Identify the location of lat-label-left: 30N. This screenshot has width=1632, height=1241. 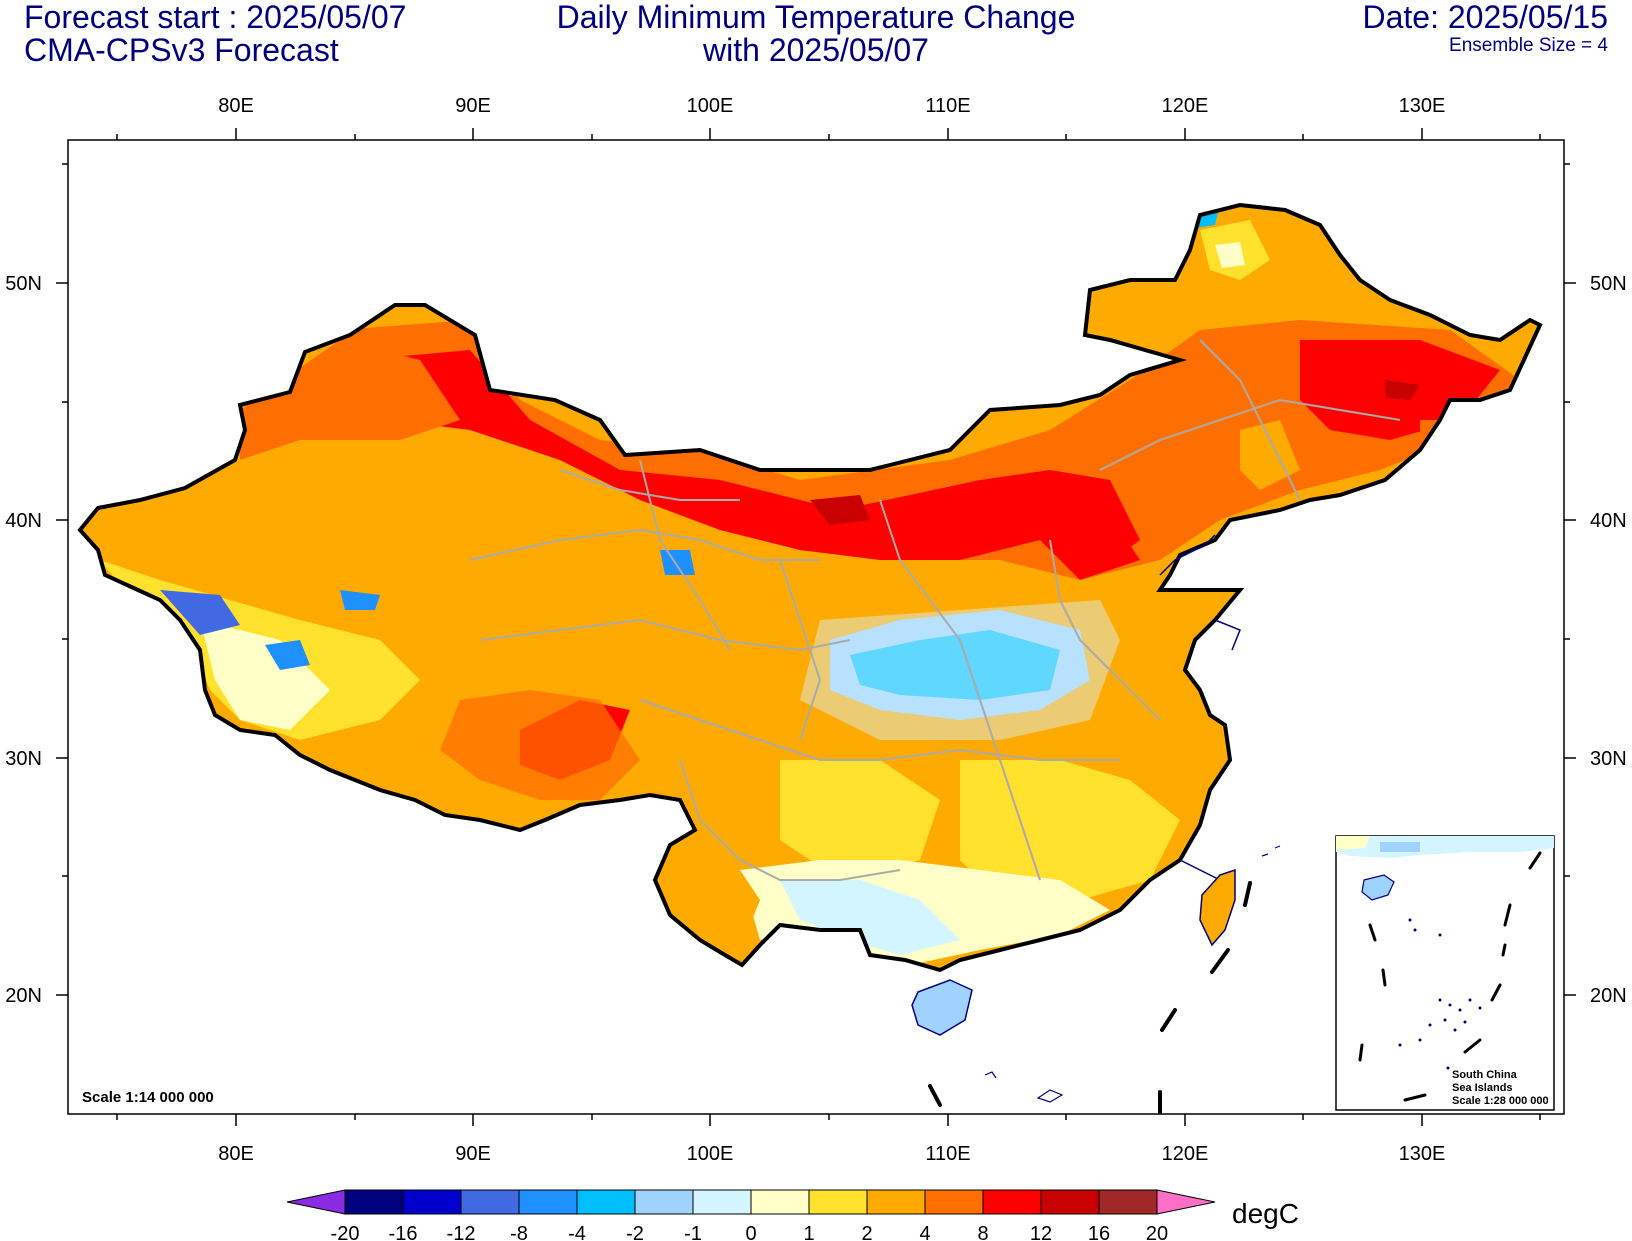
(23, 759).